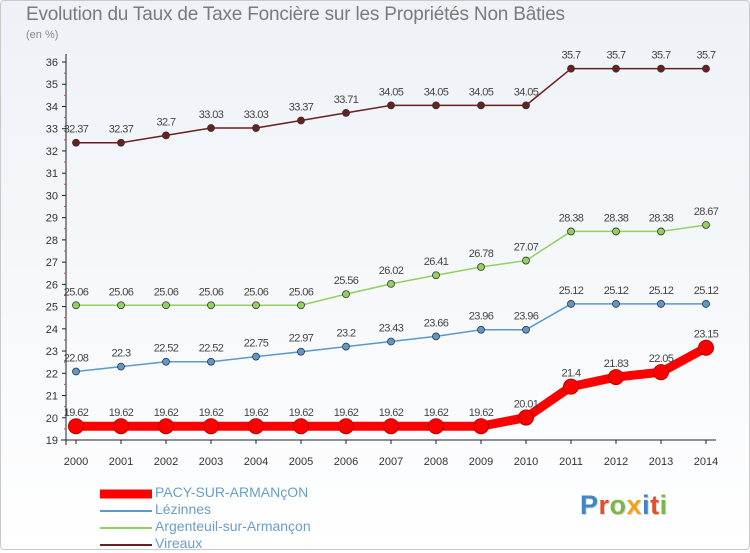 This screenshot has width=750, height=553. Describe the element at coordinates (436, 462) in the screenshot. I see `x-tick-label: 2008` at that location.